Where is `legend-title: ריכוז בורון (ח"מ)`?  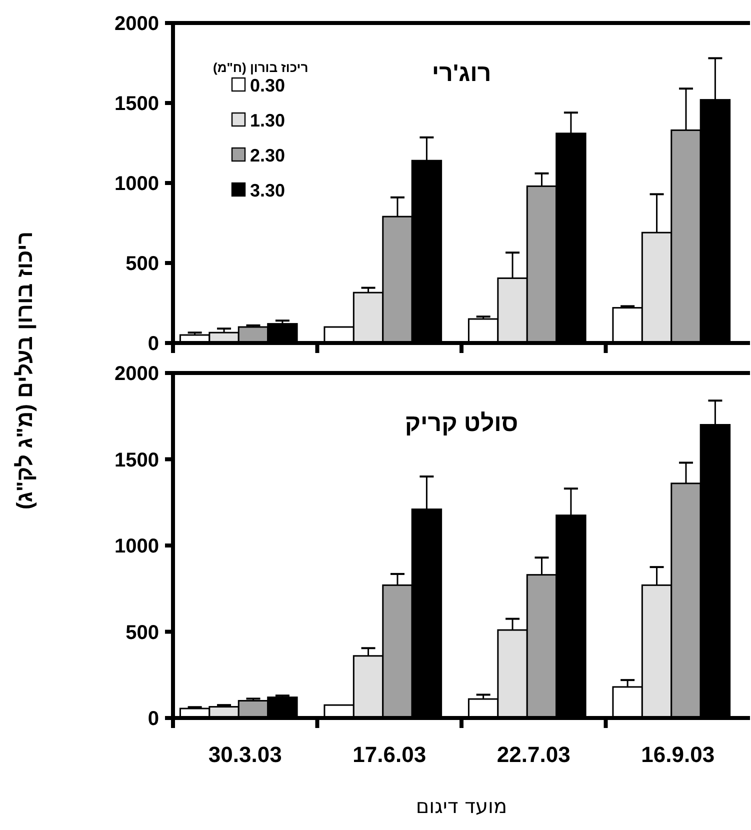
legend-title: ריכוז בורון (ח"מ) is located at coordinates (260, 67).